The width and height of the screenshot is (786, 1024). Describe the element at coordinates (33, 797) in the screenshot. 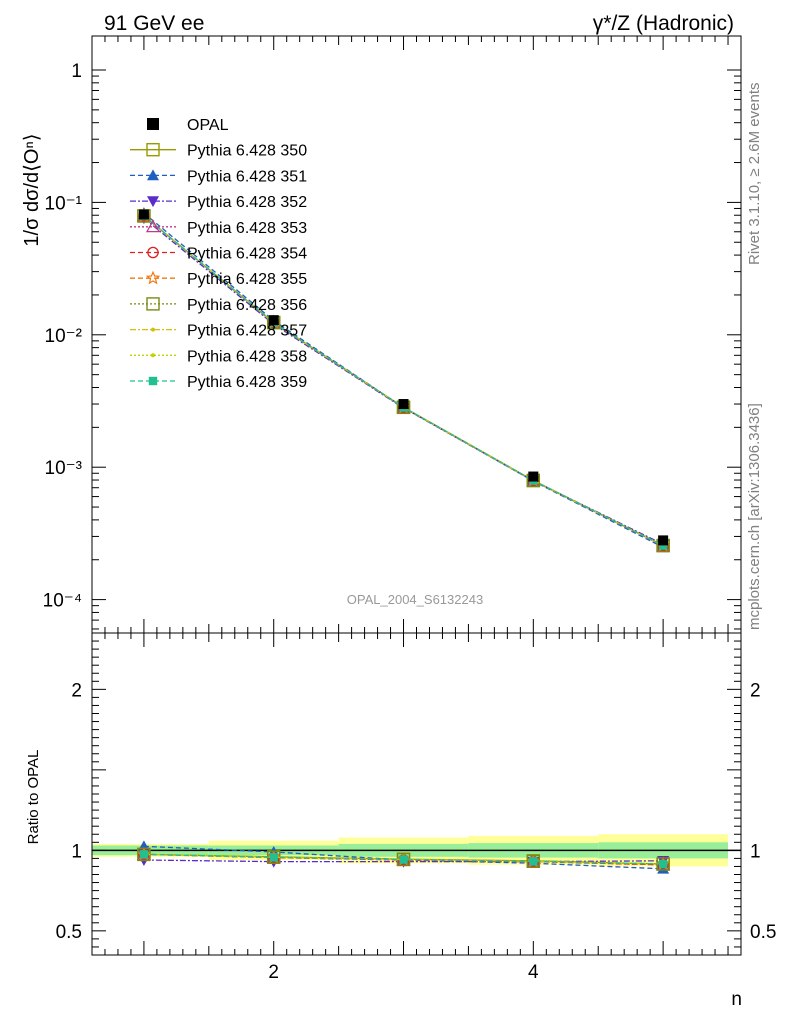

I see `ratio-y-axis-label: Ratio to OPAL` at that location.